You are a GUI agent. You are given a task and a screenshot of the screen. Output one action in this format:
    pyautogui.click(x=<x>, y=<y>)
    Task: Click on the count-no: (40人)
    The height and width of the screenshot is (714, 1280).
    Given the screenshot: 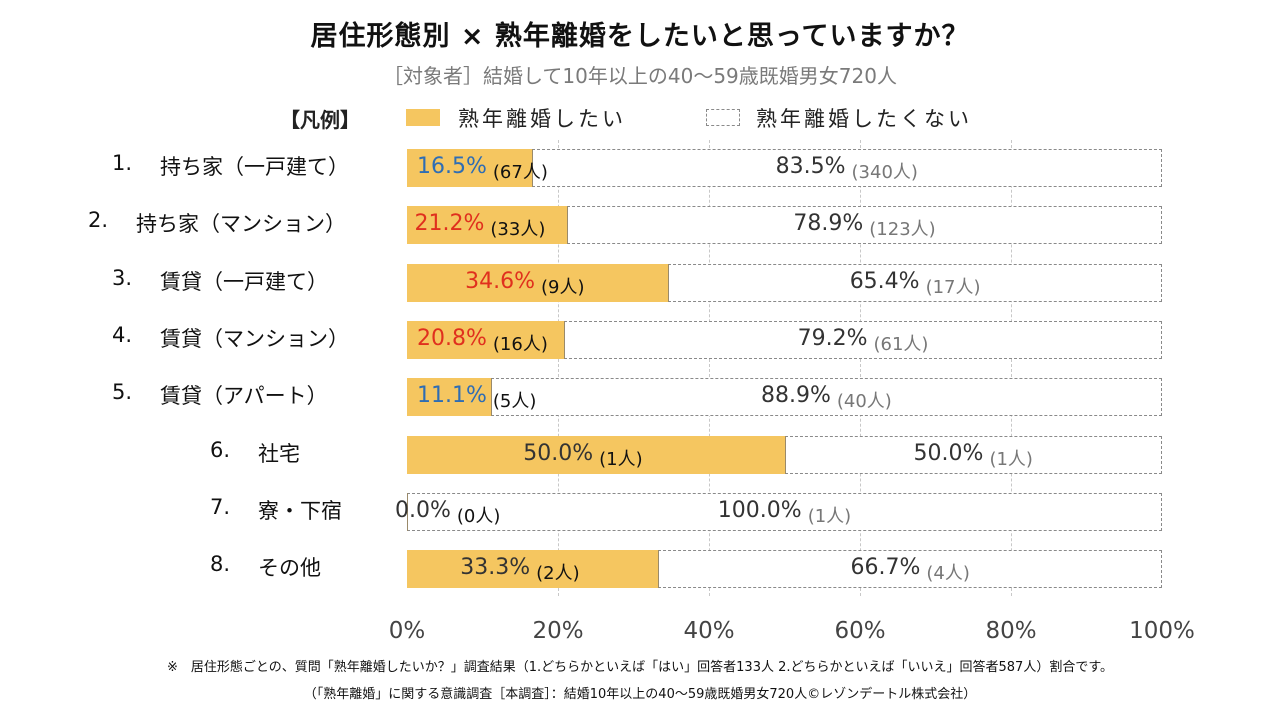 What is the action you would take?
    pyautogui.click(x=864, y=402)
    